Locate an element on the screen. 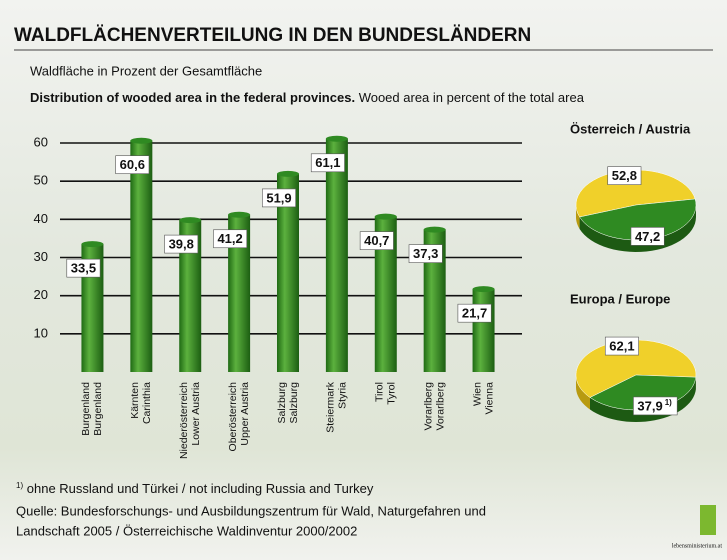  value-label-group: 47,2 is located at coordinates (647, 236).